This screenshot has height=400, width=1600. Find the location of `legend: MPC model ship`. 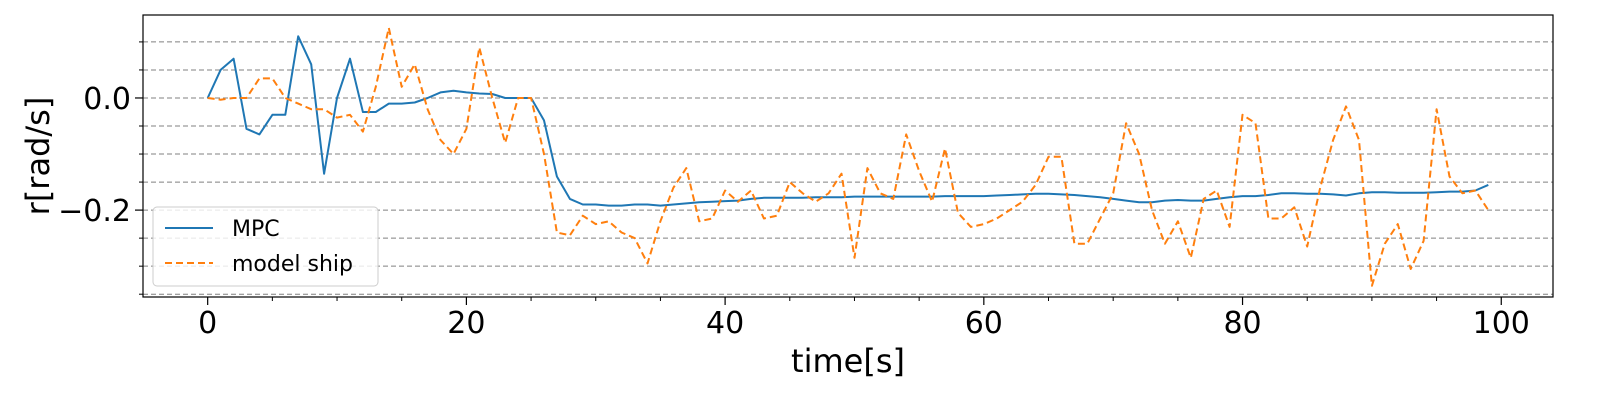

legend: MPC model ship is located at coordinates (265, 246).